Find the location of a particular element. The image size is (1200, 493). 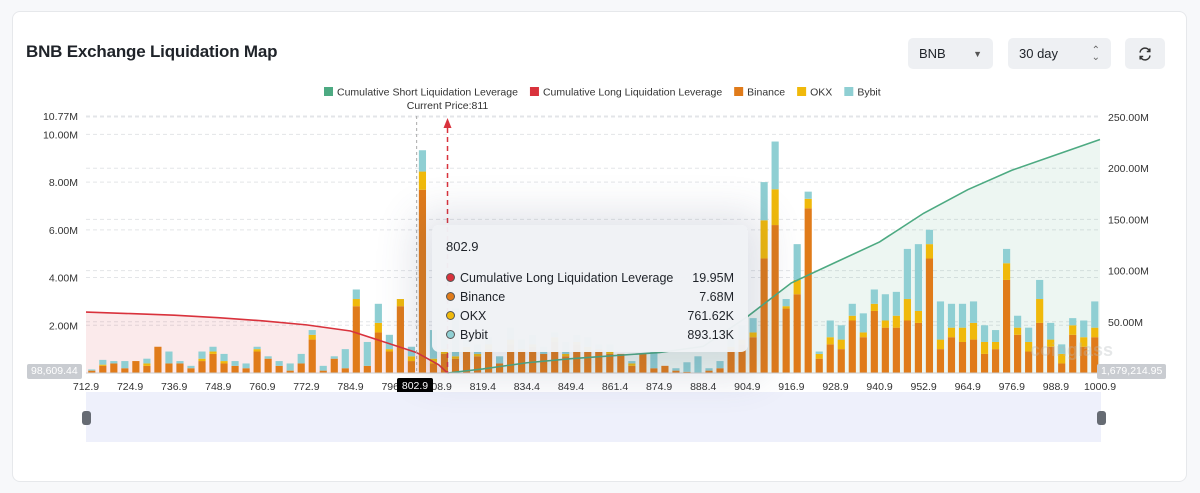

legend-item: Cumulative Short Liquidation Leverage is located at coordinates (427, 93).